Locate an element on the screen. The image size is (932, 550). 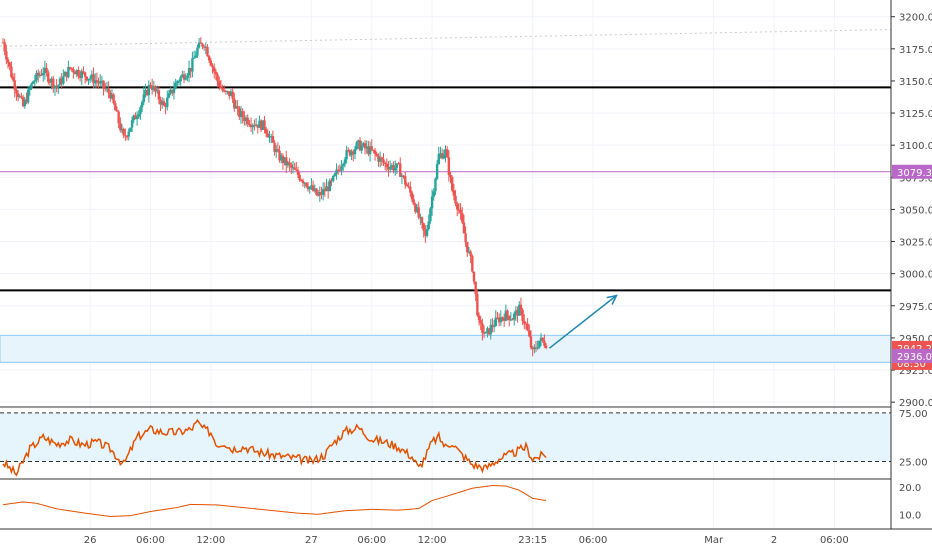
price-tick-label-10: 3150.0 is located at coordinates (915, 82).